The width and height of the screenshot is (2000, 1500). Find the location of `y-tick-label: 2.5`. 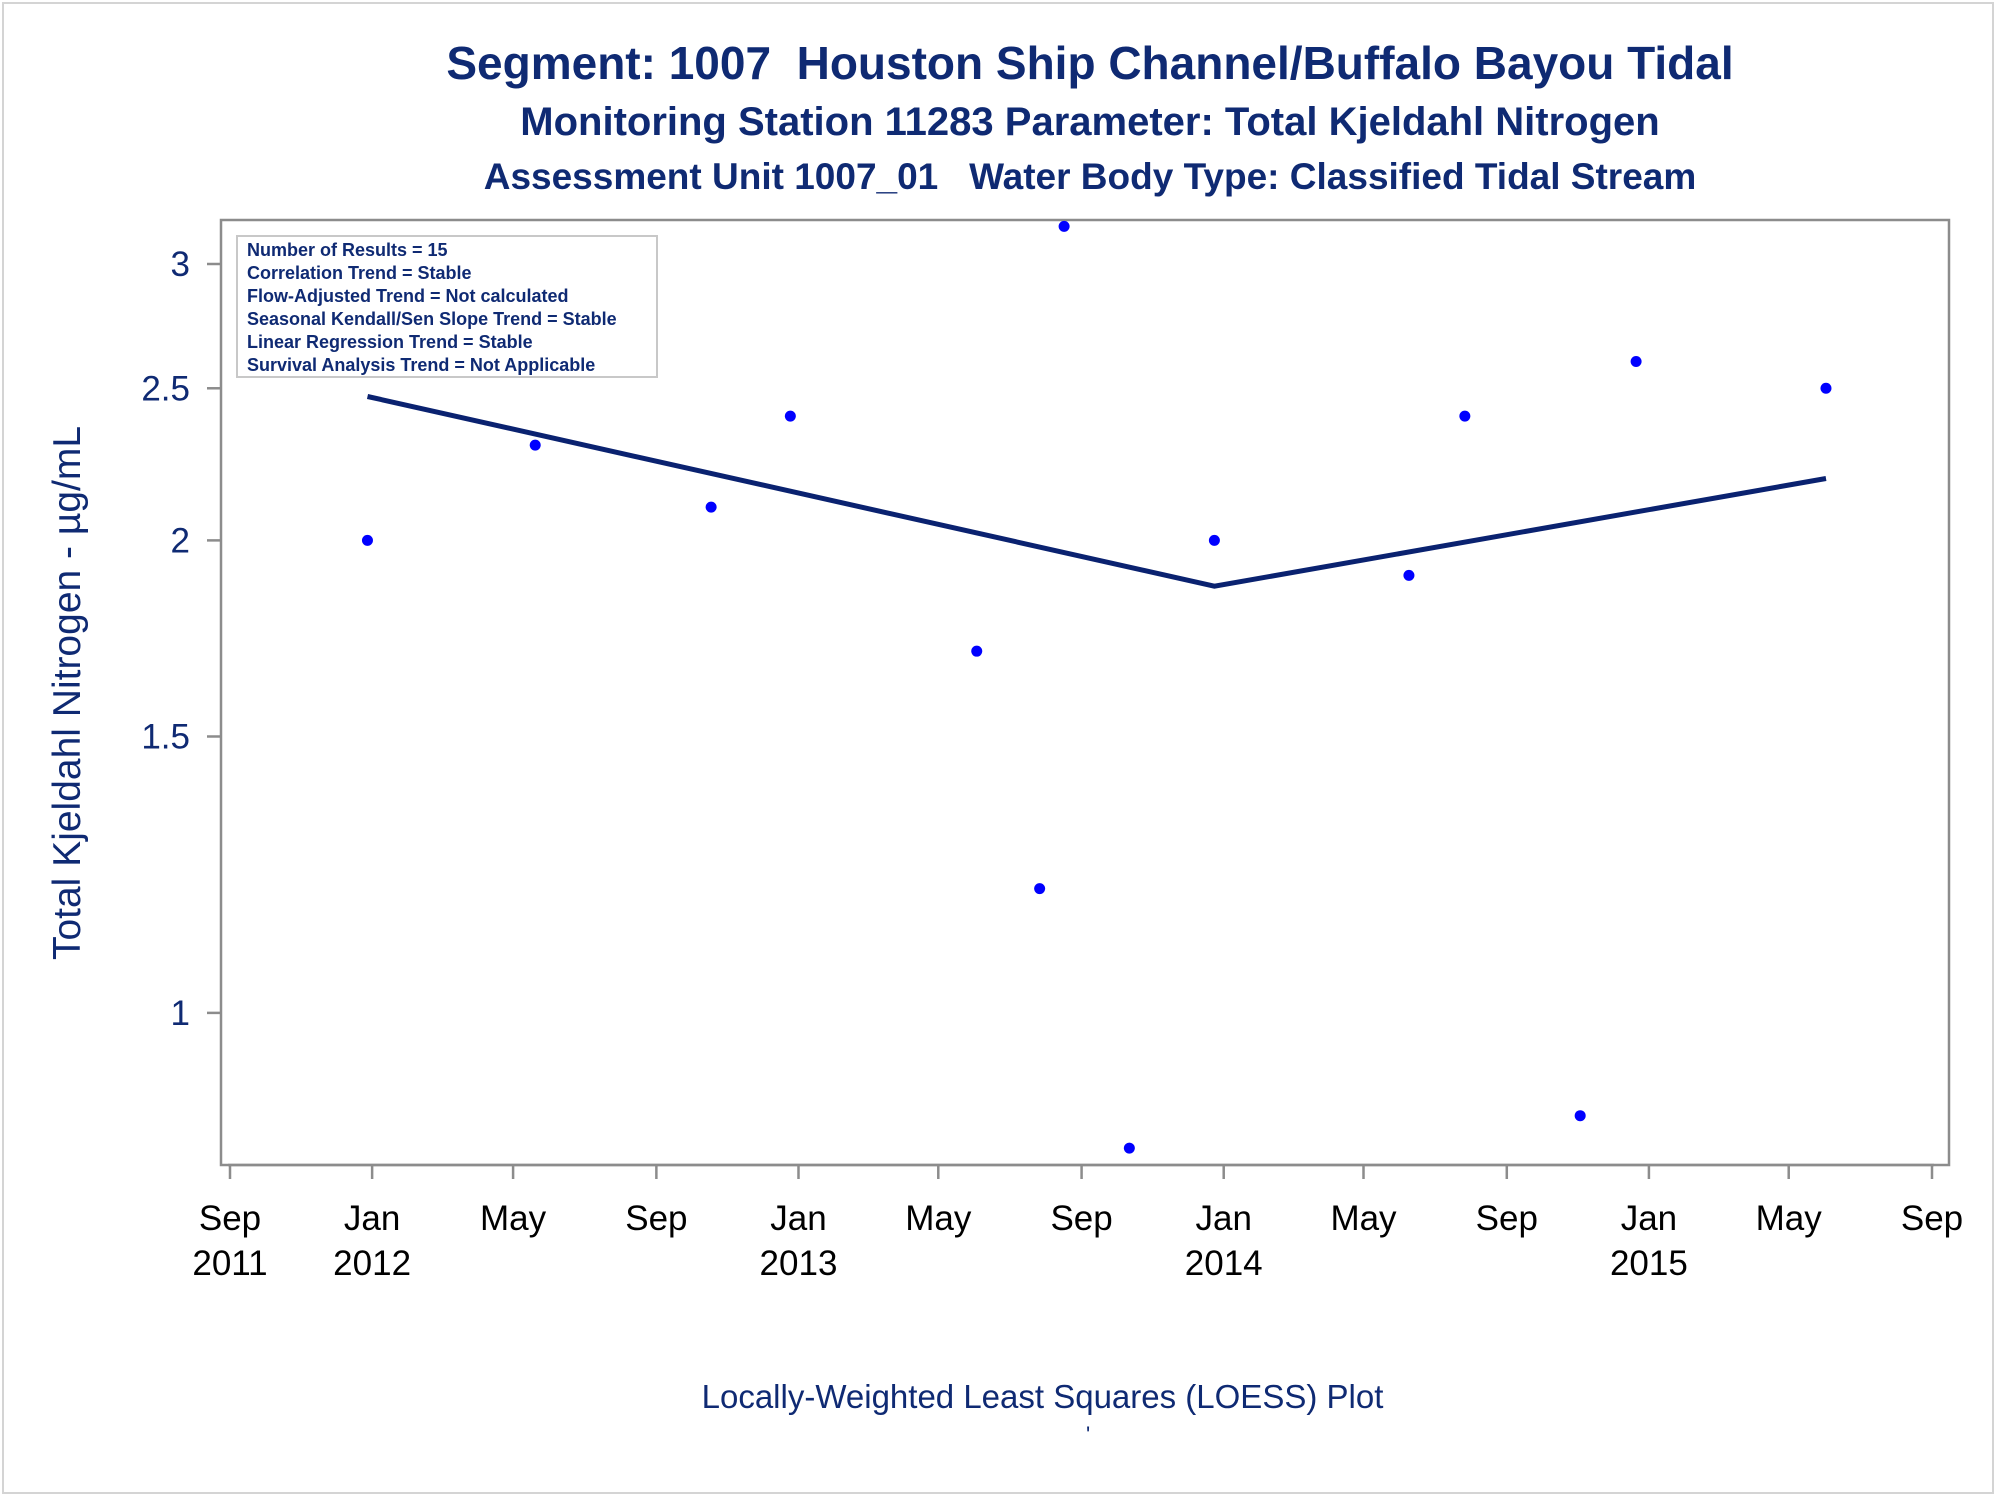

y-tick-label: 2.5 is located at coordinates (165, 388).